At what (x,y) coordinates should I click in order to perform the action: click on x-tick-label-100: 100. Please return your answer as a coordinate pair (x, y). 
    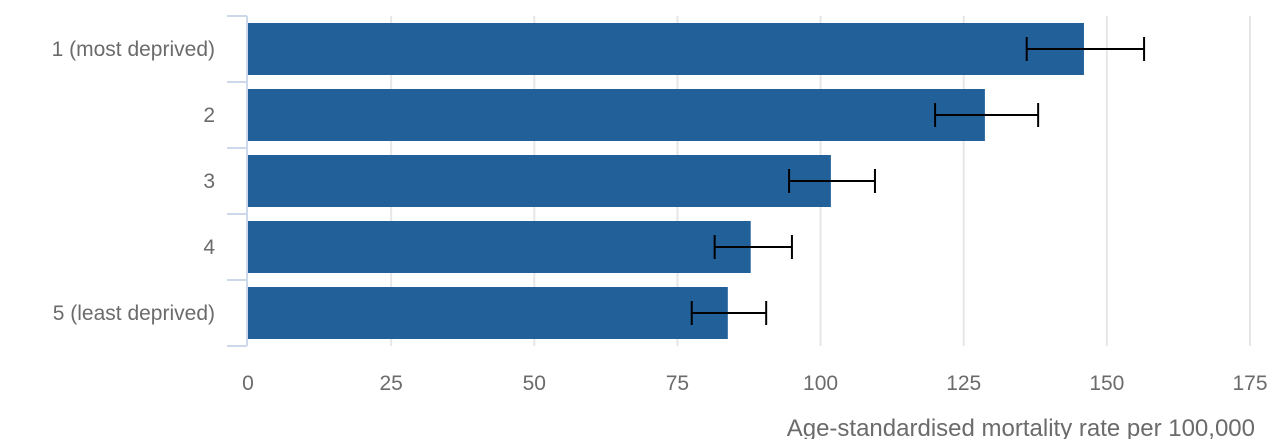
    Looking at the image, I should click on (820, 383).